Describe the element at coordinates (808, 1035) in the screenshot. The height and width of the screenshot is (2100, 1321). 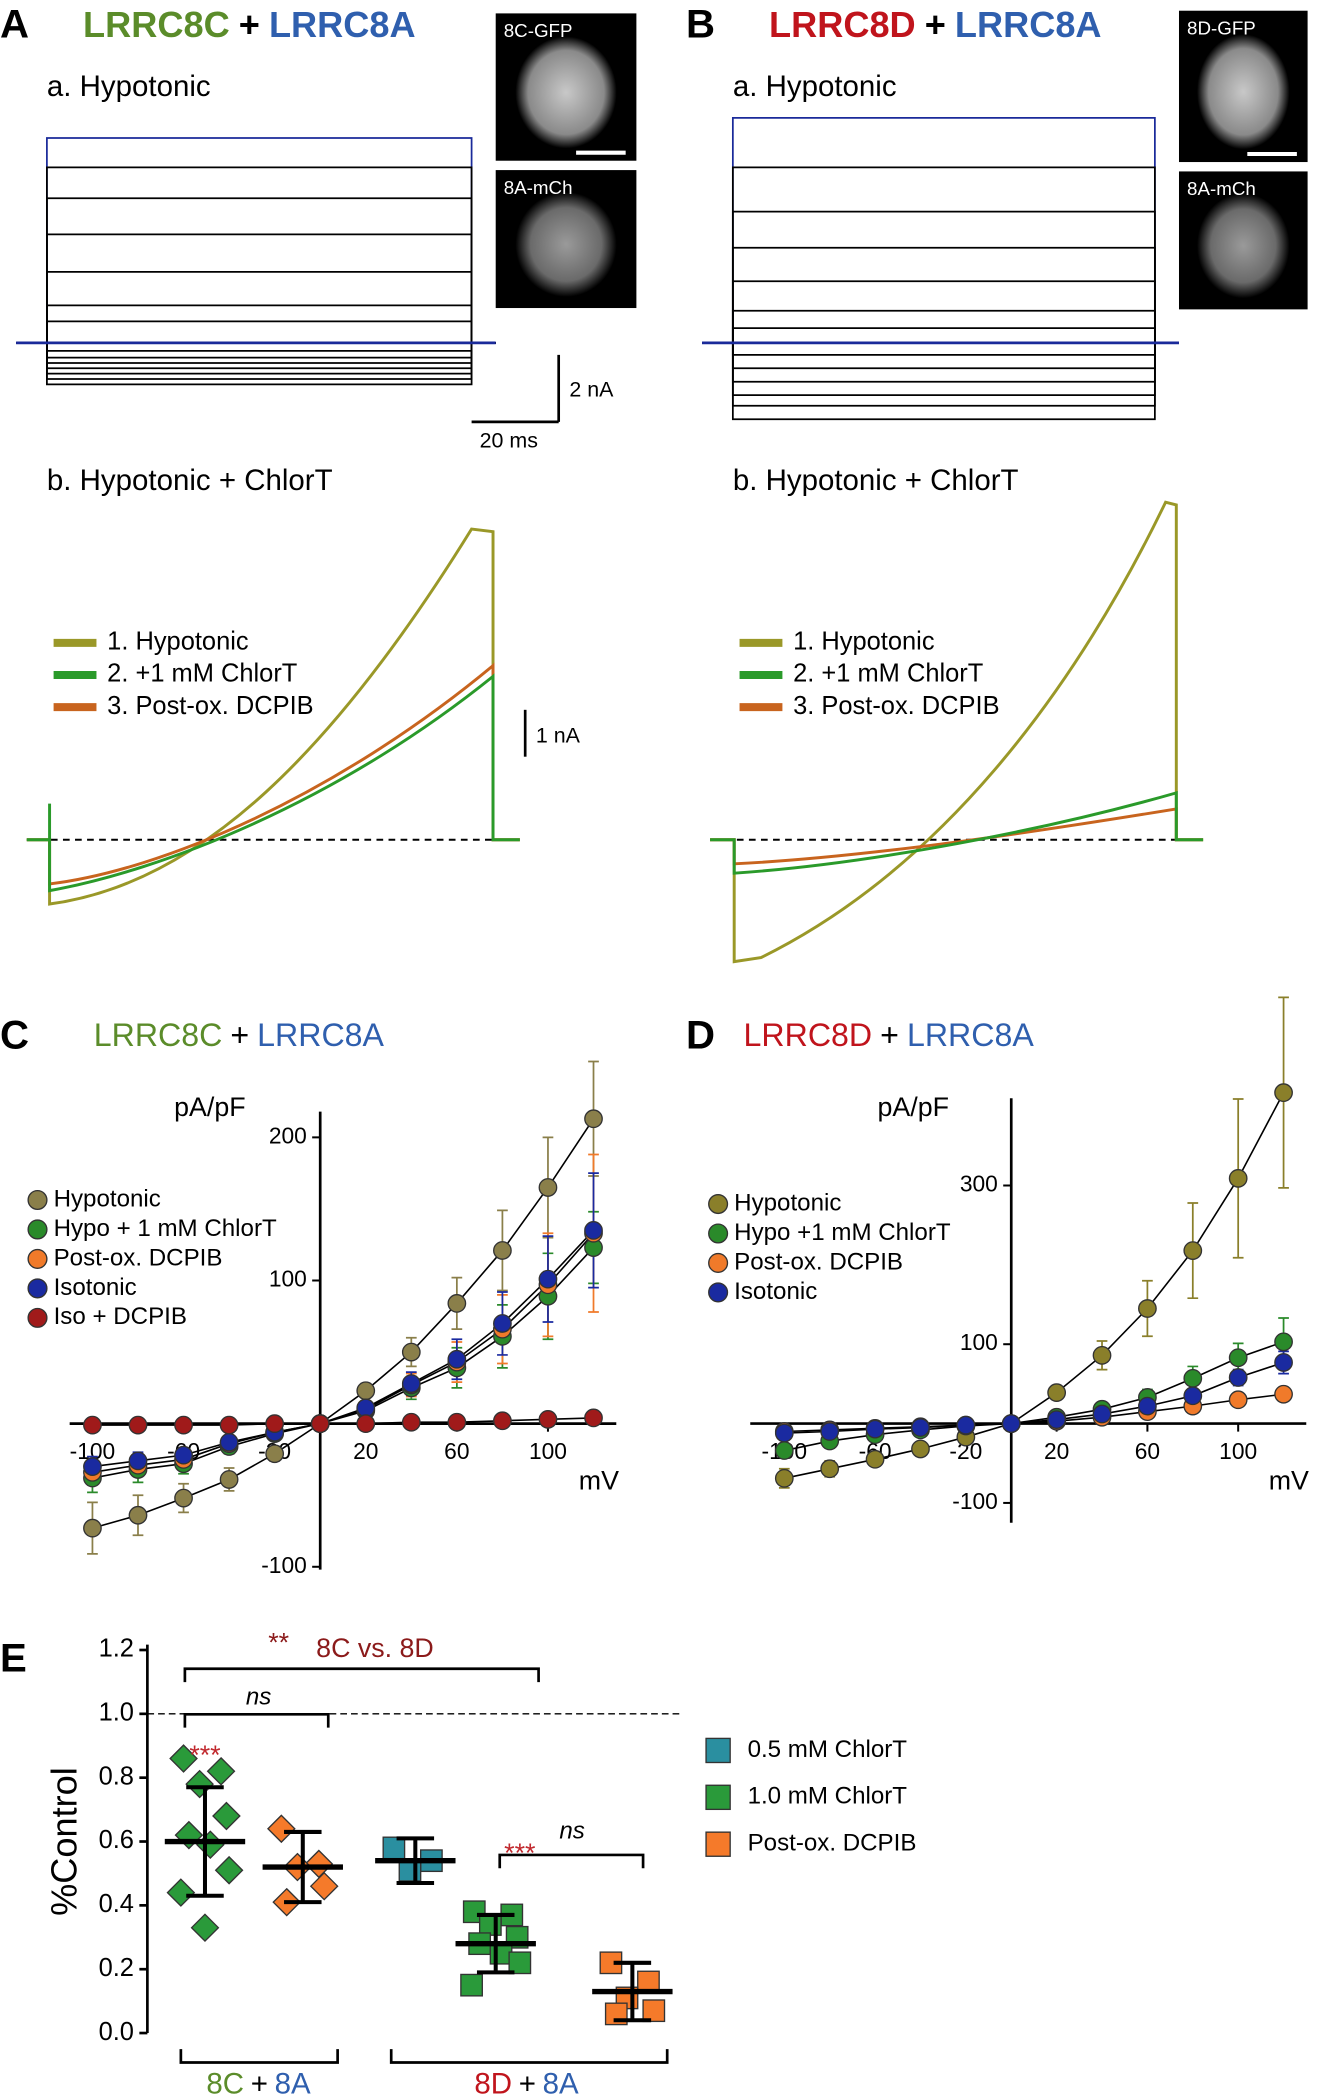
I see `title-part: LRRC8D` at that location.